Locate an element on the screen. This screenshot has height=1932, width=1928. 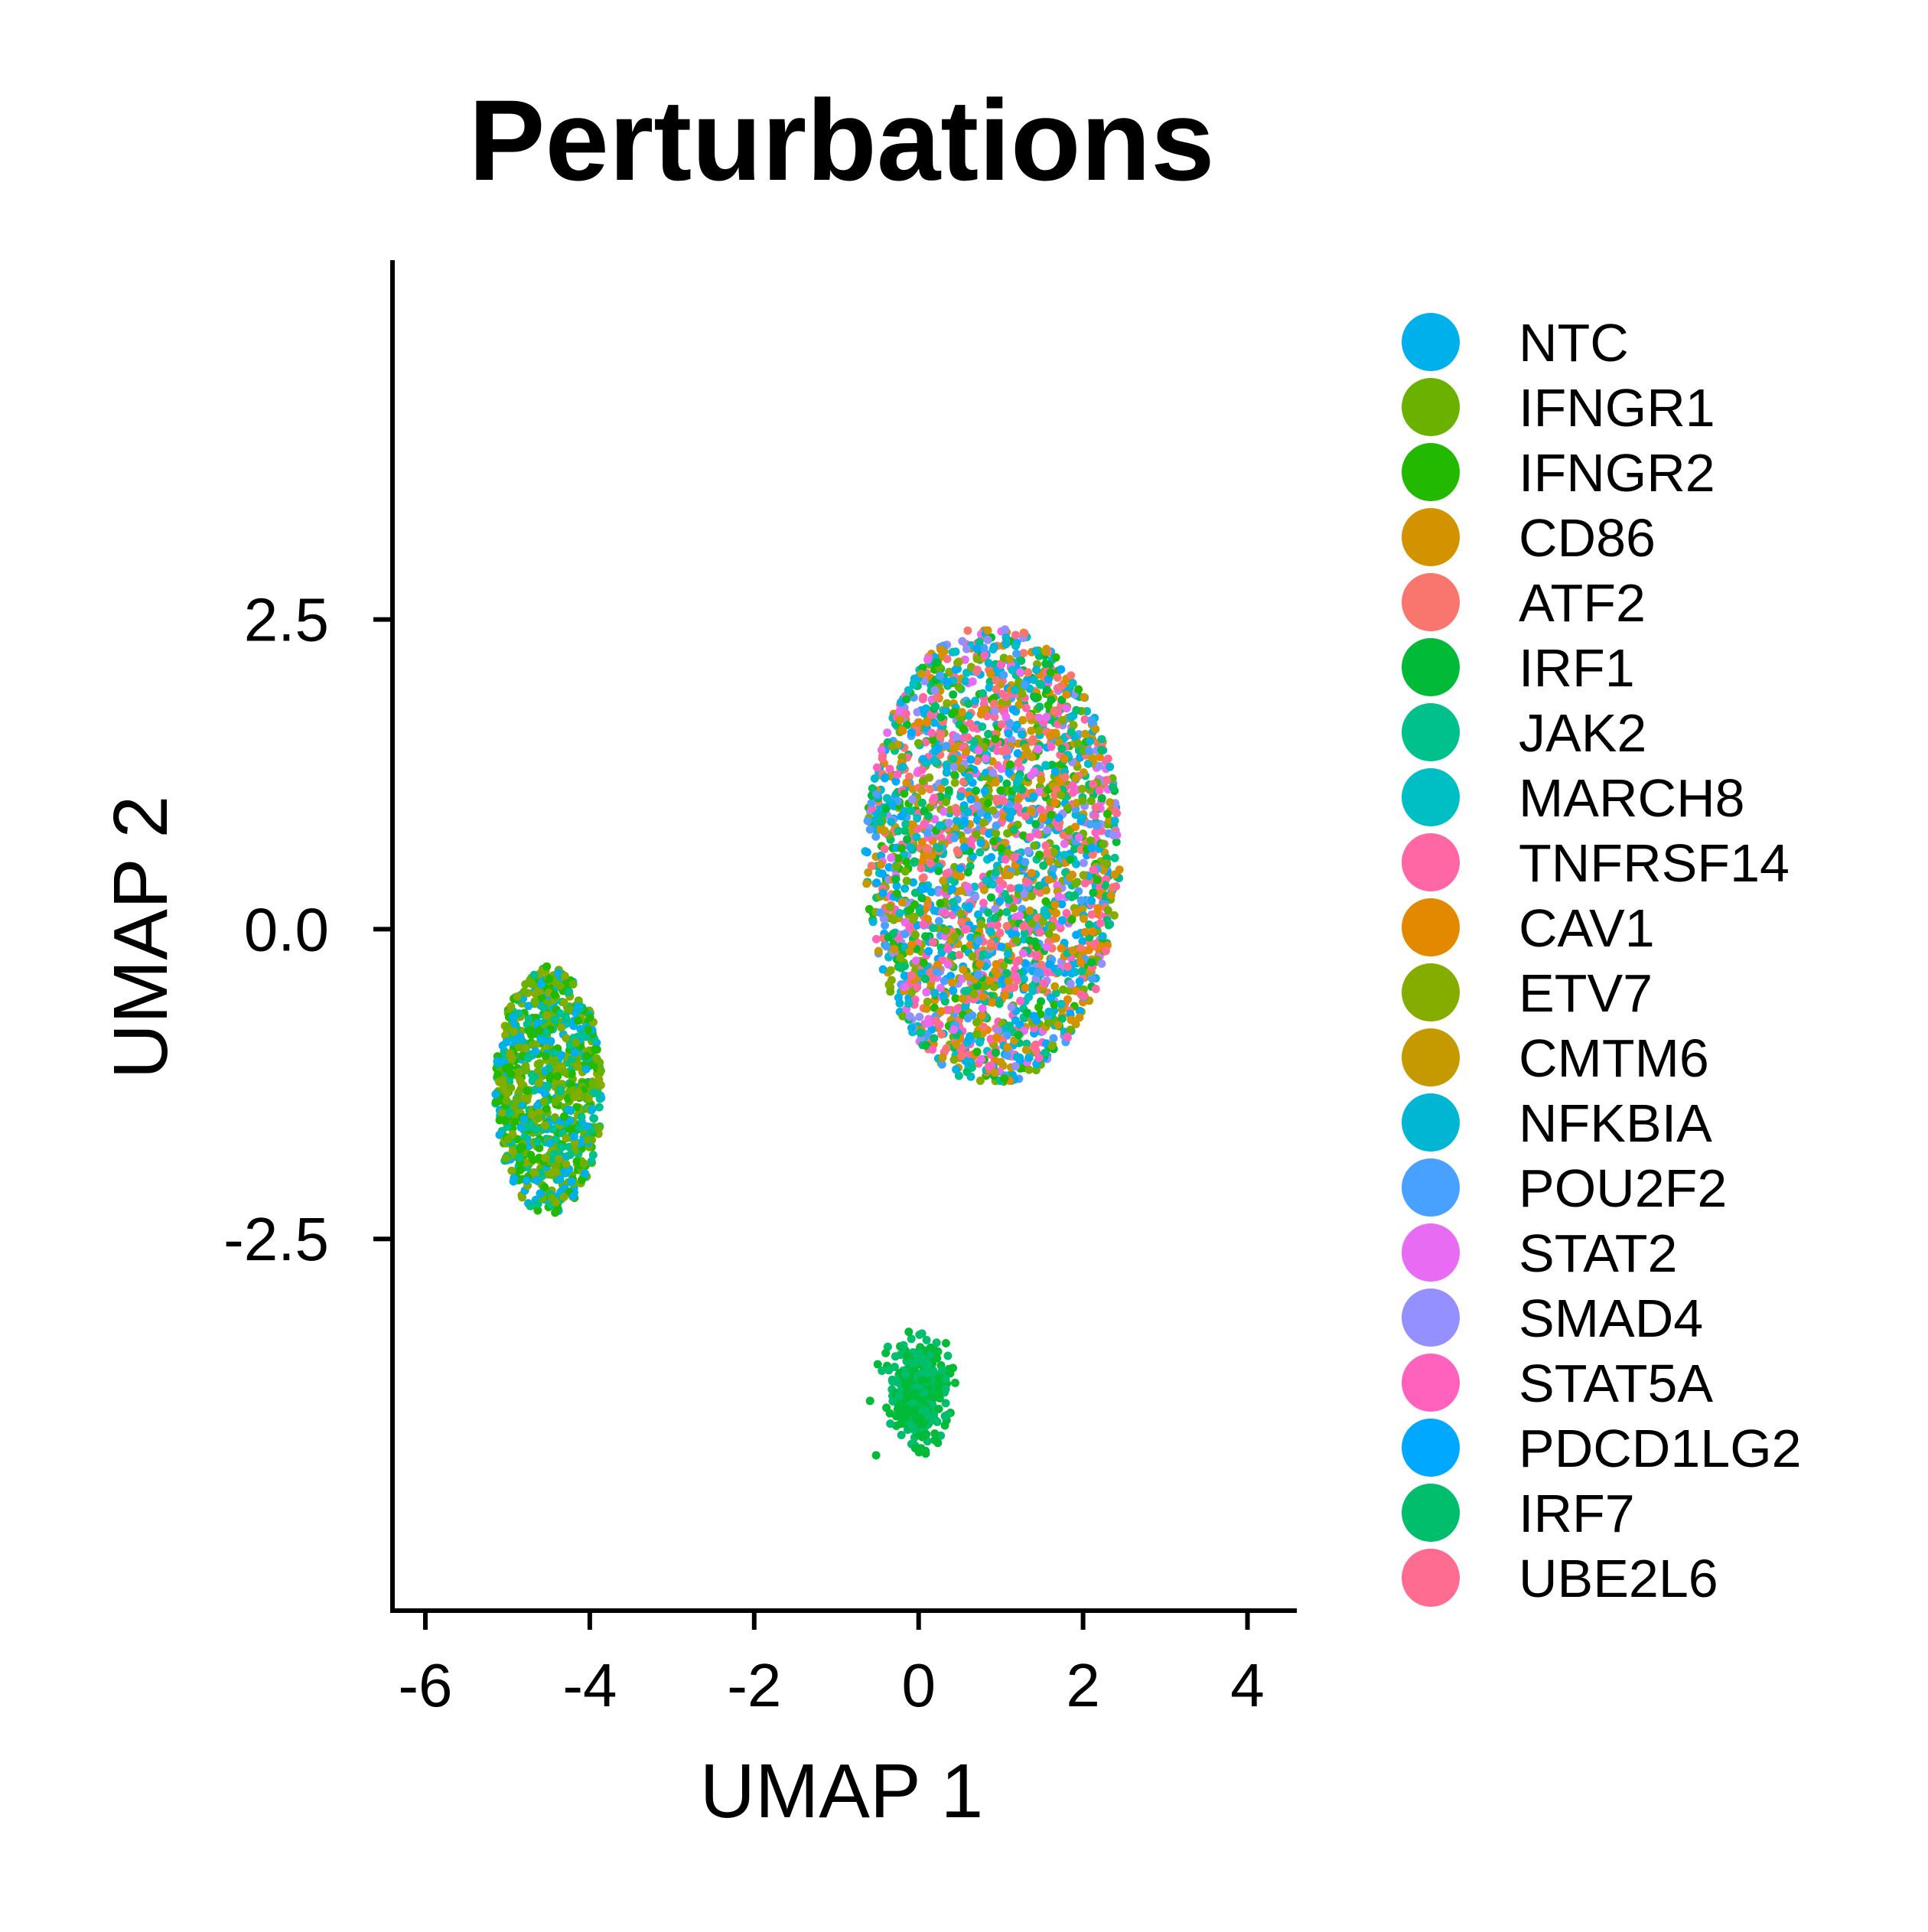
legend-label: ATF2 is located at coordinates (1582, 603).